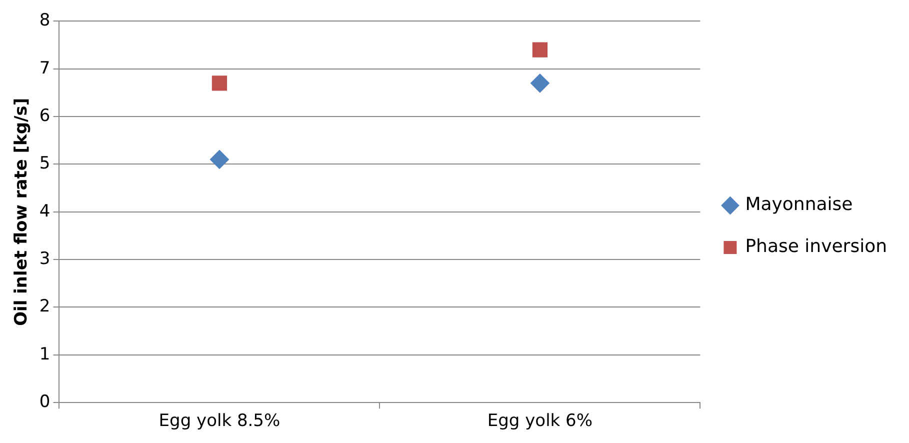  Describe the element at coordinates (44, 68) in the screenshot. I see `y-tick-label: 7` at that location.